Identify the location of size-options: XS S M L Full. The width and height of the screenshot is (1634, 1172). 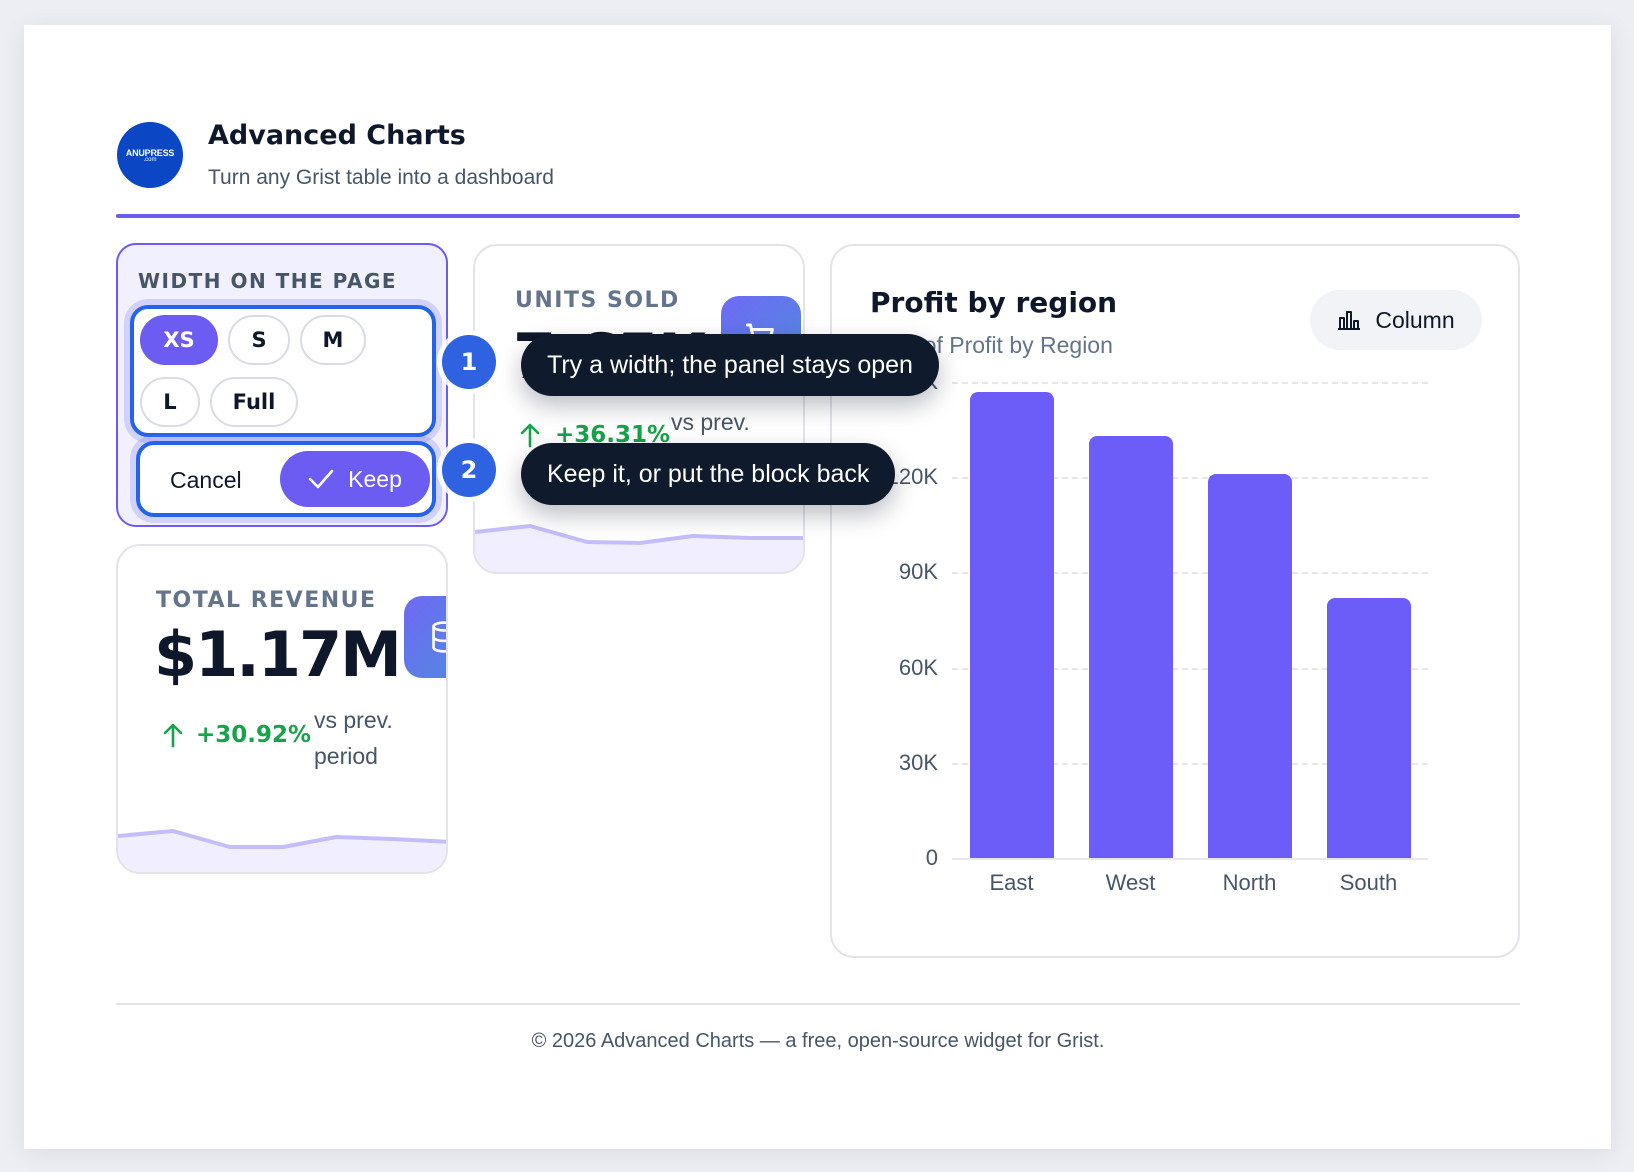
(283, 371).